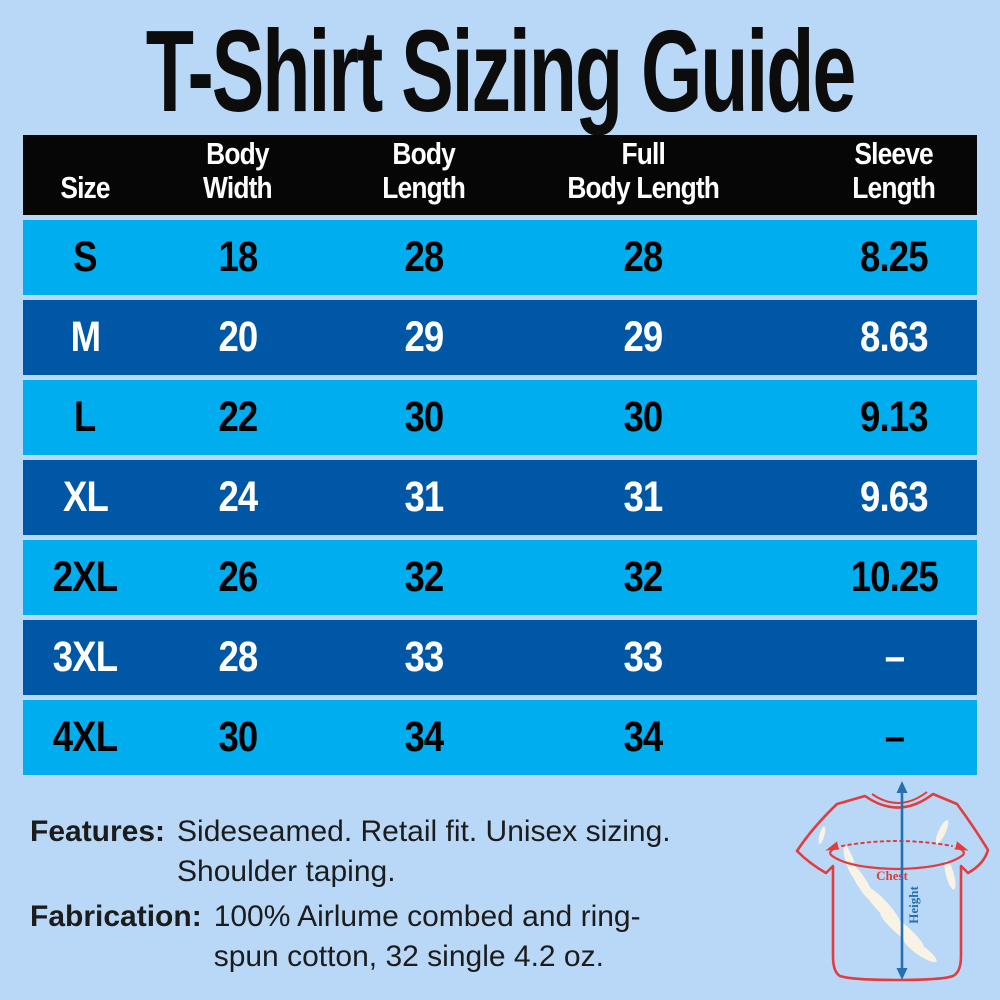 The height and width of the screenshot is (1000, 1000). I want to click on tshirt-diagram-icon: Chest Height, so click(892, 881).